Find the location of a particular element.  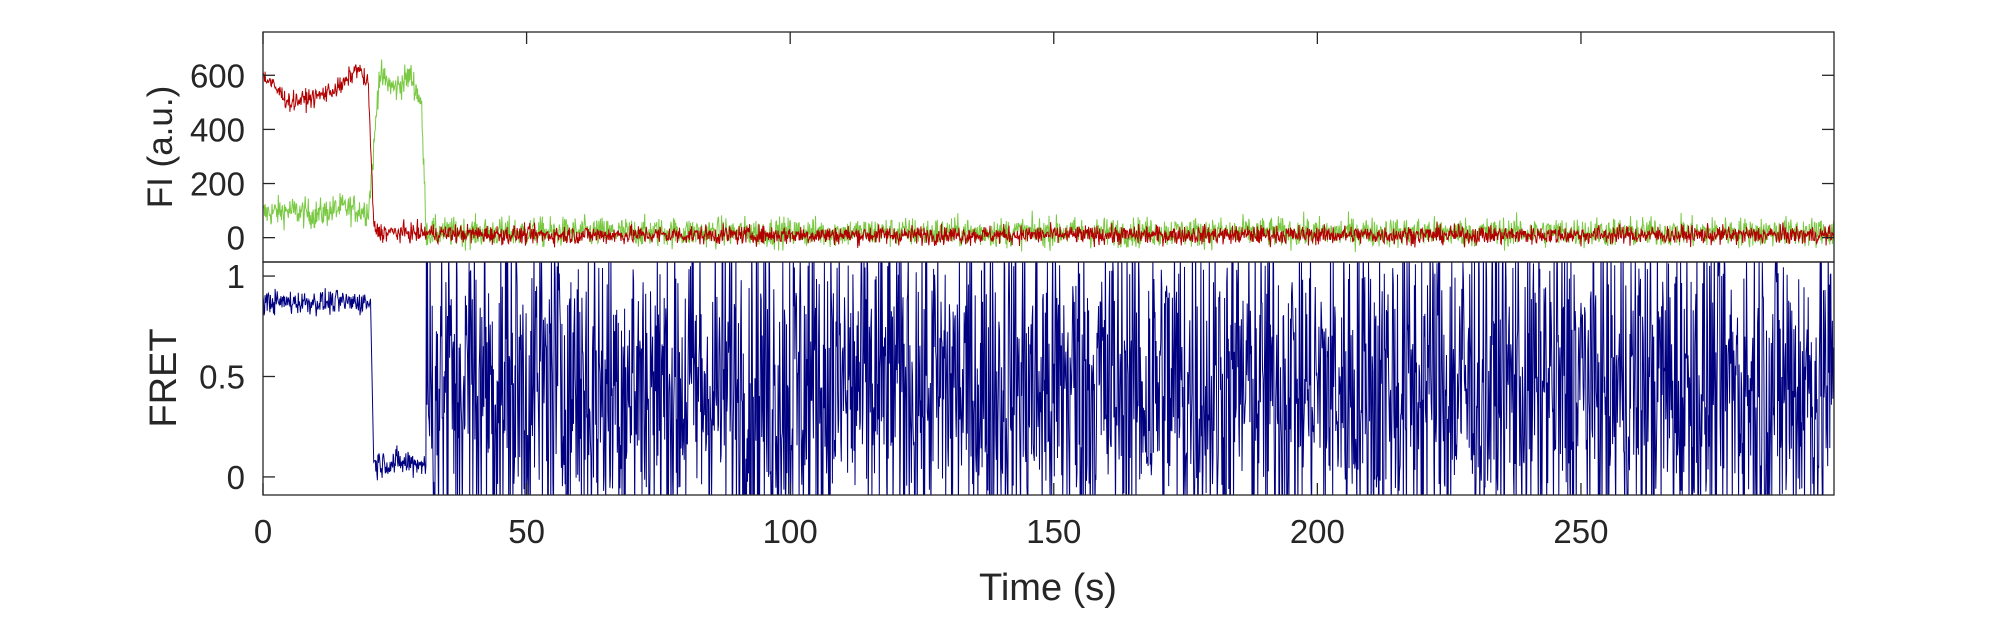

fret-y-tick-label: 0 is located at coordinates (236, 477).